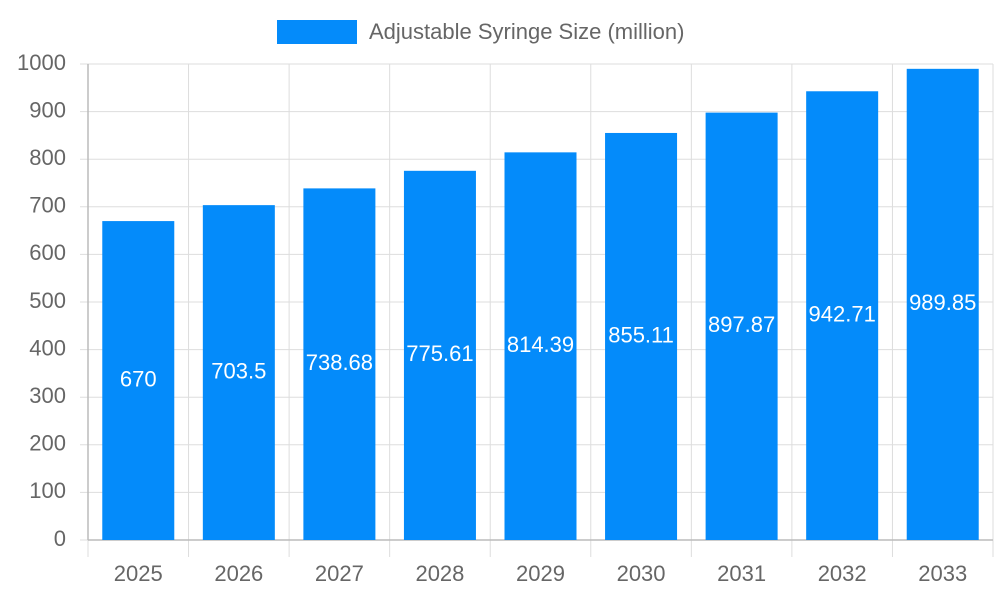 The width and height of the screenshot is (1000, 600). What do you see at coordinates (47, 109) in the screenshot?
I see `y-tick-label: 900` at bounding box center [47, 109].